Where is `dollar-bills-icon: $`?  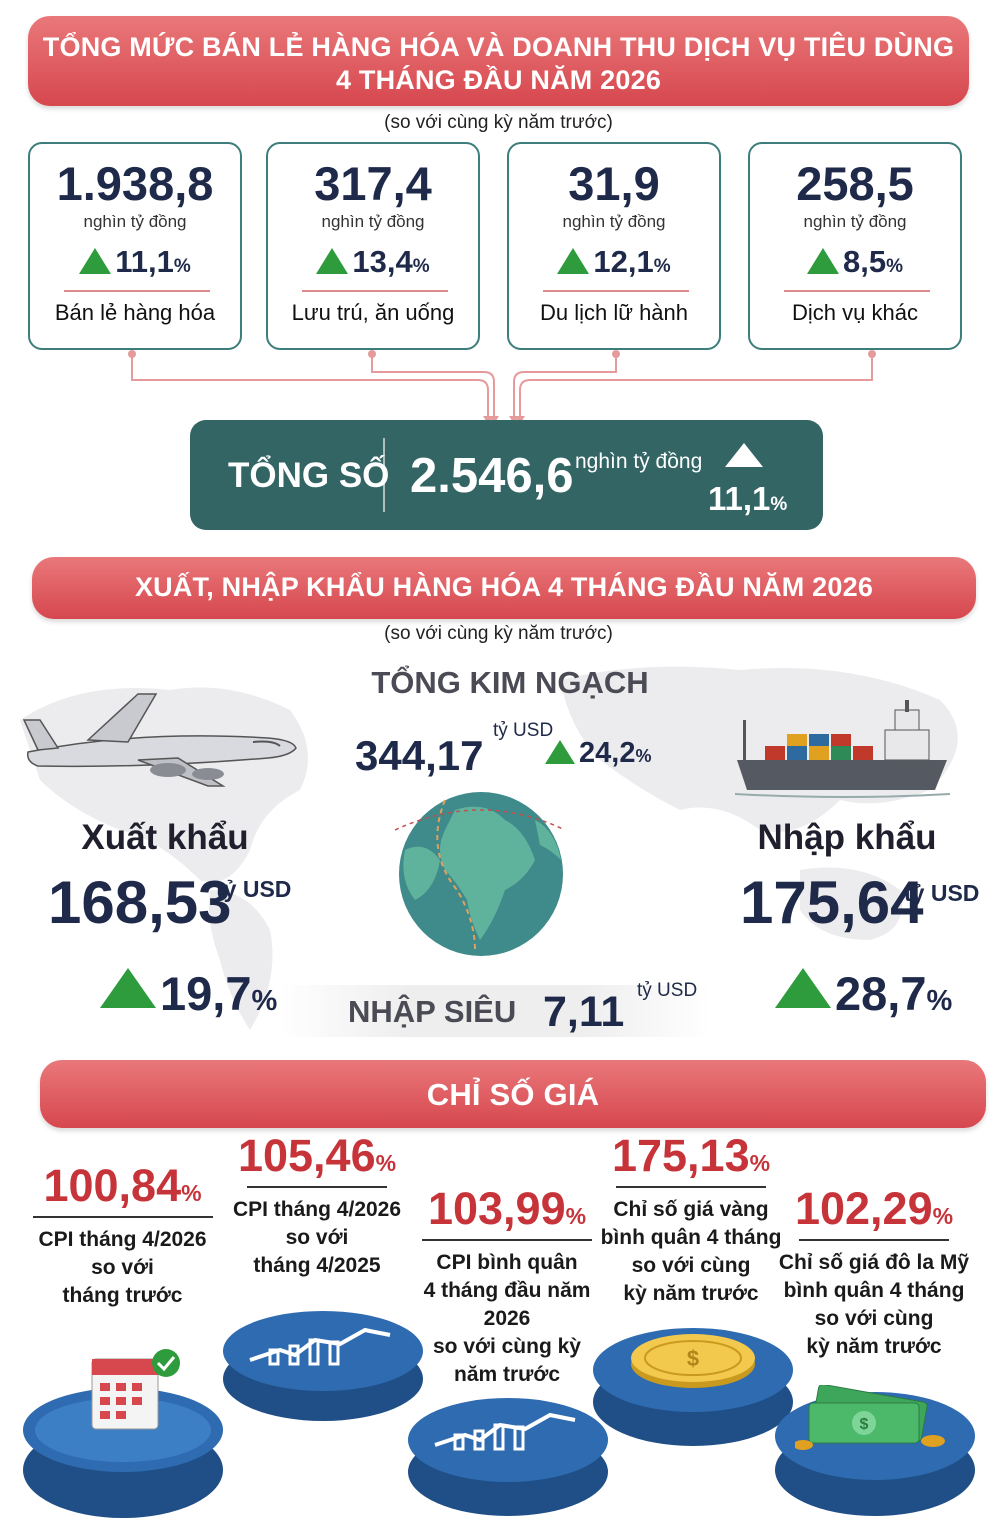 dollar-bills-icon: $ is located at coordinates (870, 1417).